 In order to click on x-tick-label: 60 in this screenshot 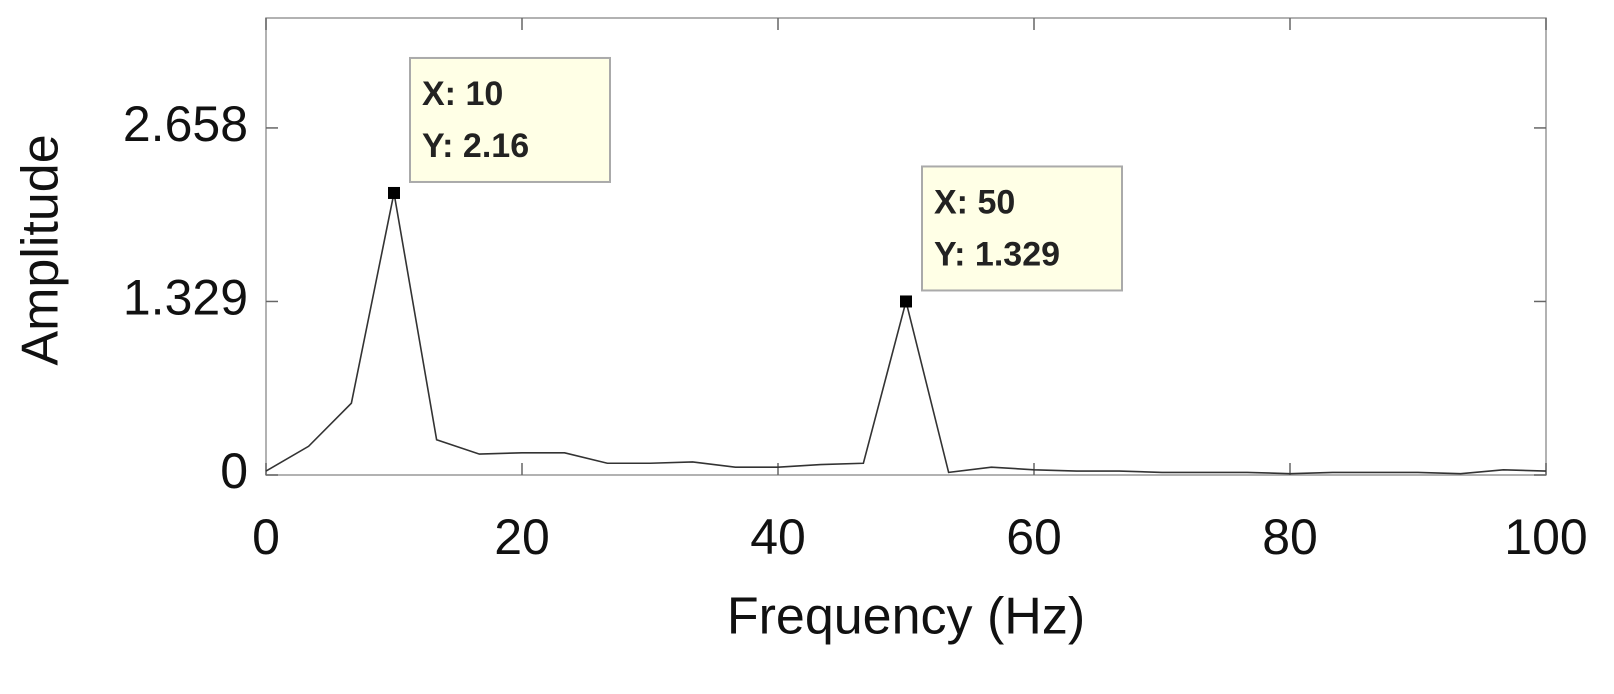, I will do `click(1034, 537)`.